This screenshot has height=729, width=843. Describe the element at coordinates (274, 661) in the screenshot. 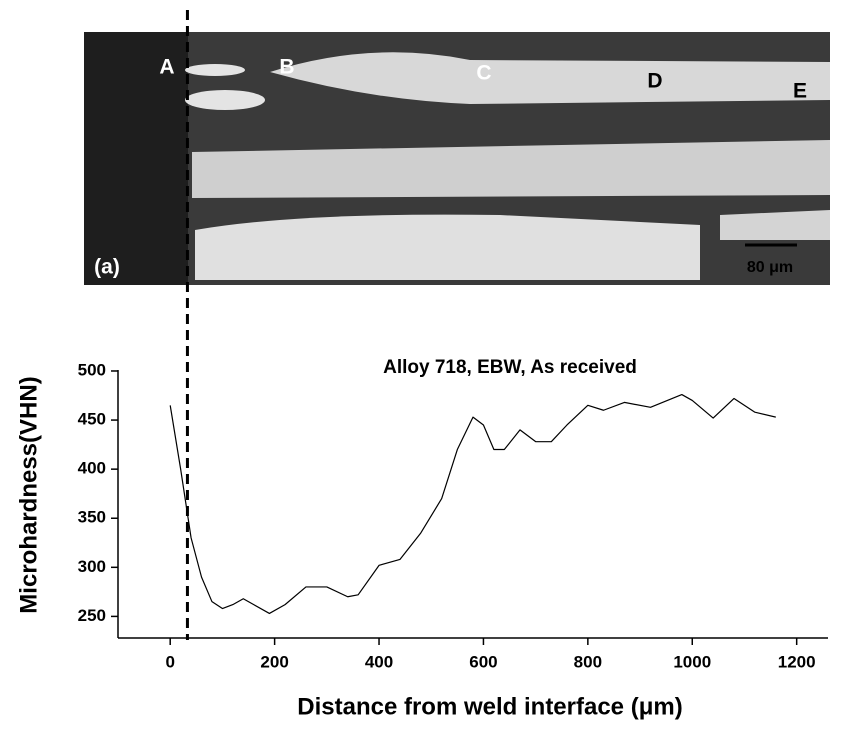

I see `x-tick-label: 200` at that location.